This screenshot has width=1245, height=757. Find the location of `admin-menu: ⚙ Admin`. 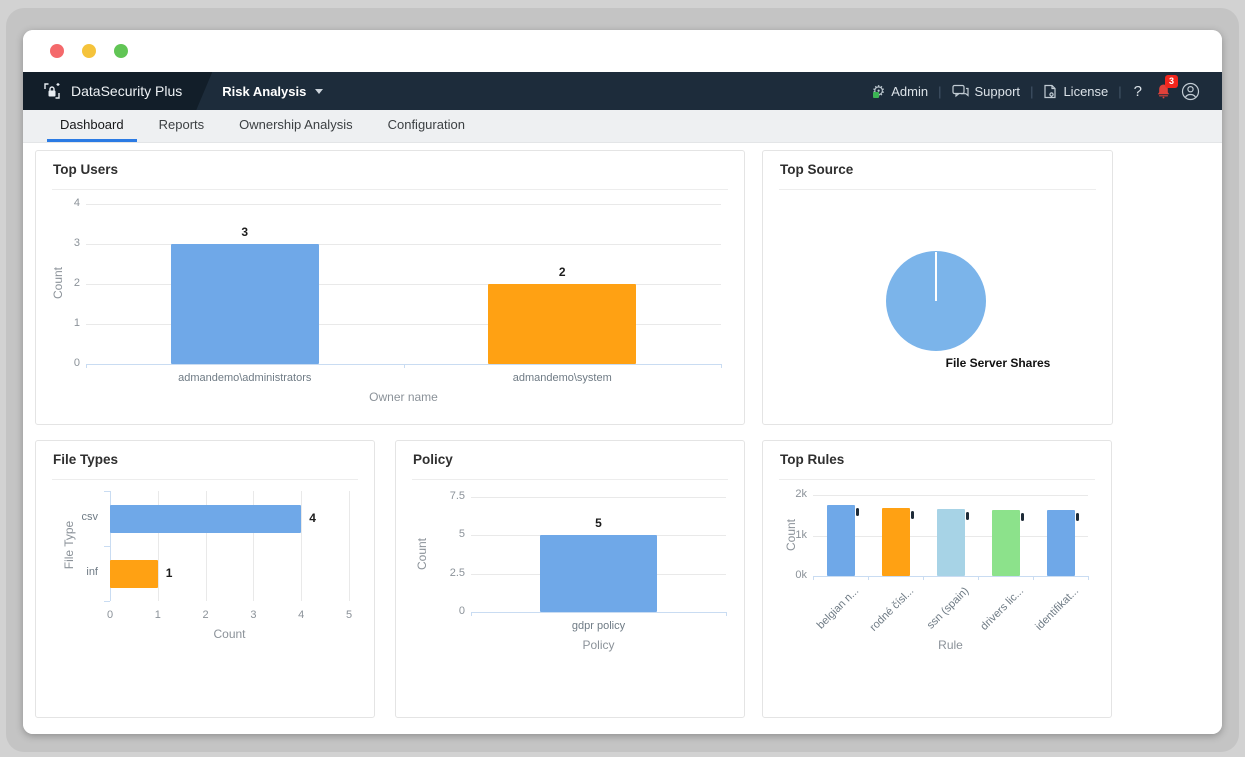

admin-menu: ⚙ Admin is located at coordinates (900, 91).